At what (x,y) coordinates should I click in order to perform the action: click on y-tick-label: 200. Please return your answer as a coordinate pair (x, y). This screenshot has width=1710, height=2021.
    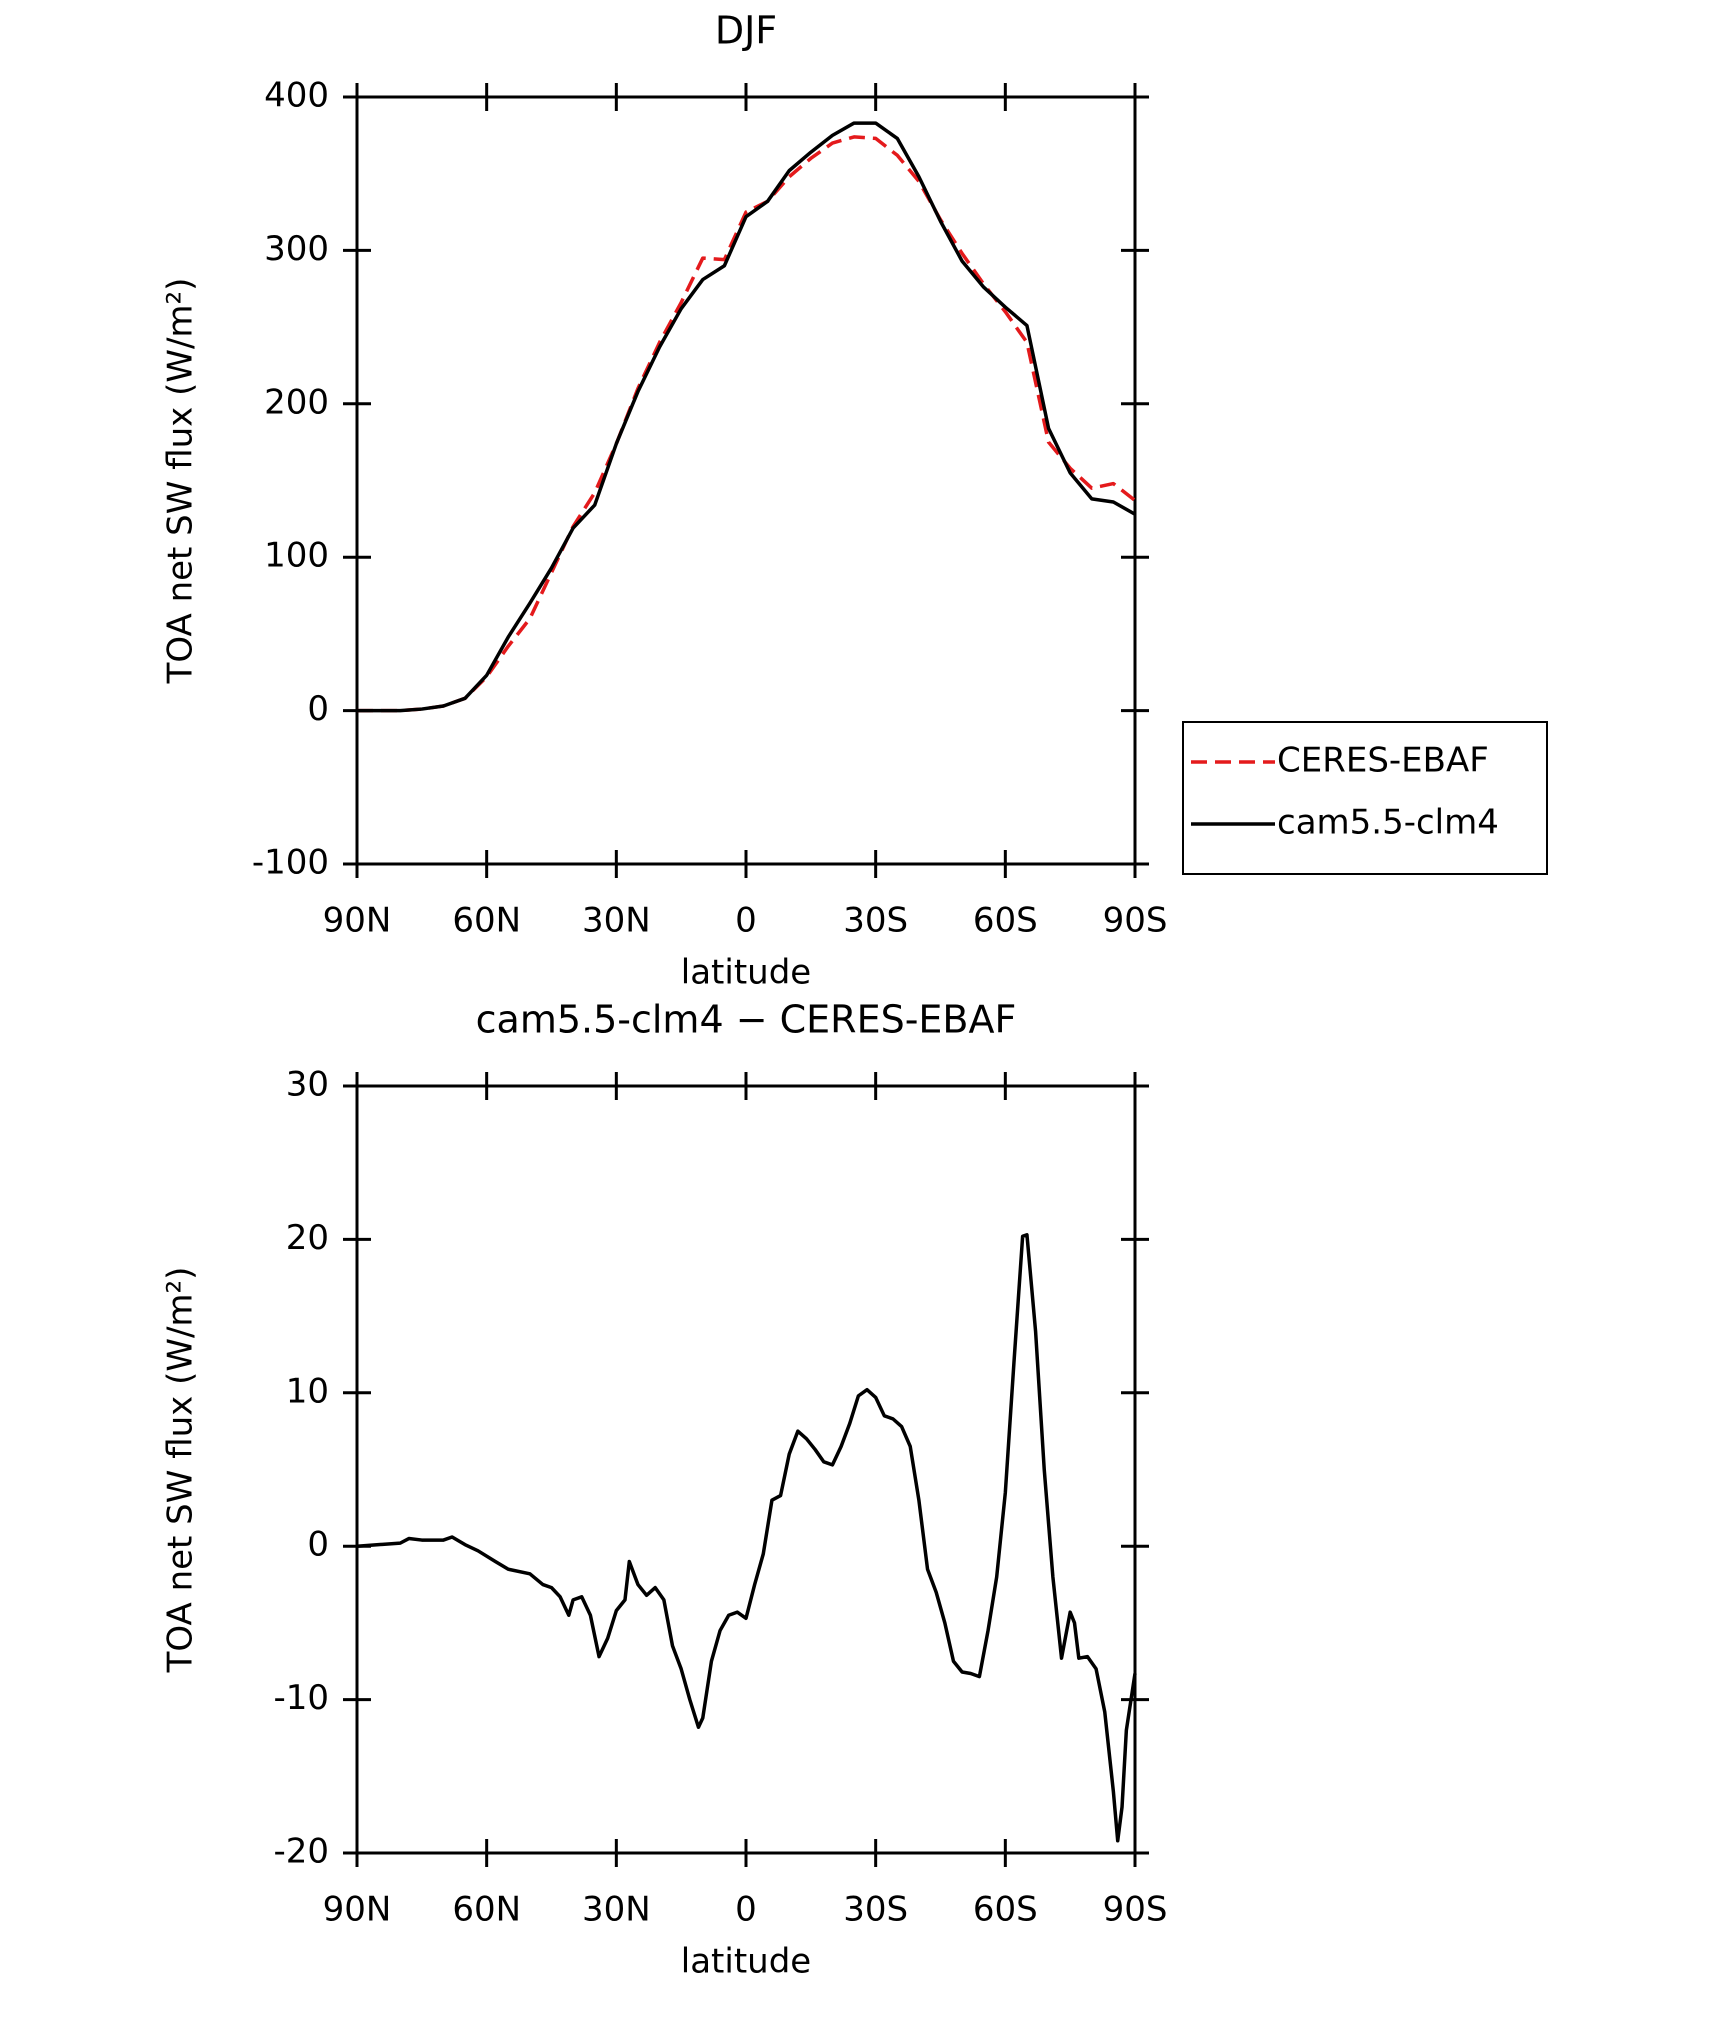
    Looking at the image, I should click on (296, 402).